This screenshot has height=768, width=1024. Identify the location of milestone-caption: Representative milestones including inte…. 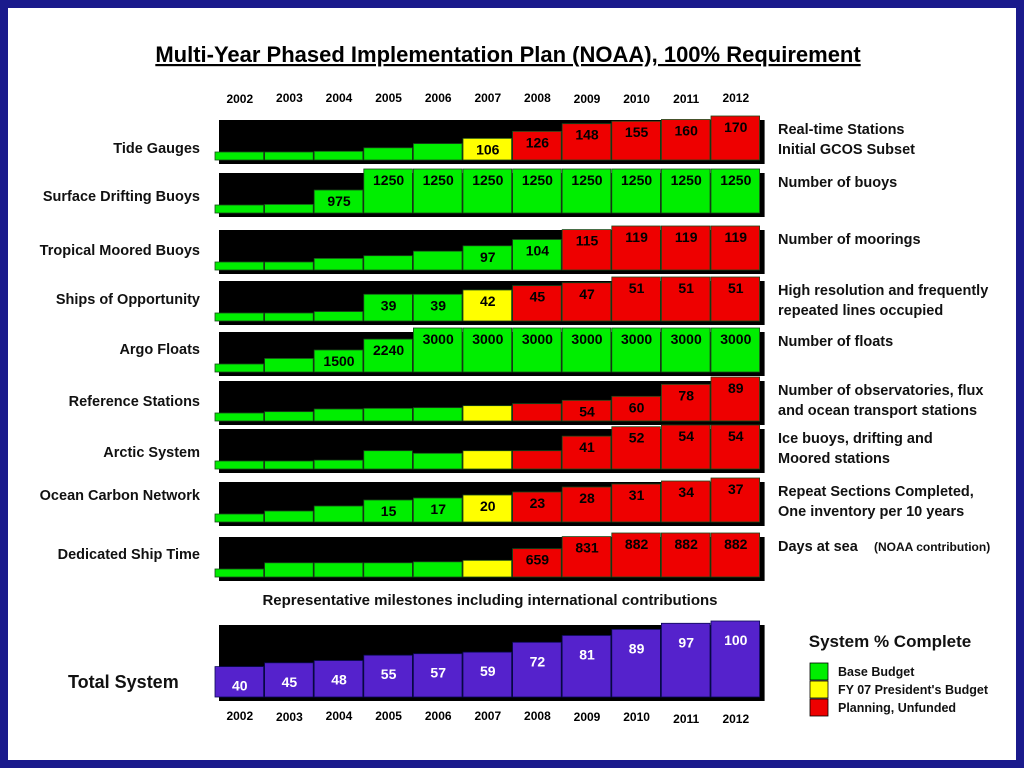
(489, 600).